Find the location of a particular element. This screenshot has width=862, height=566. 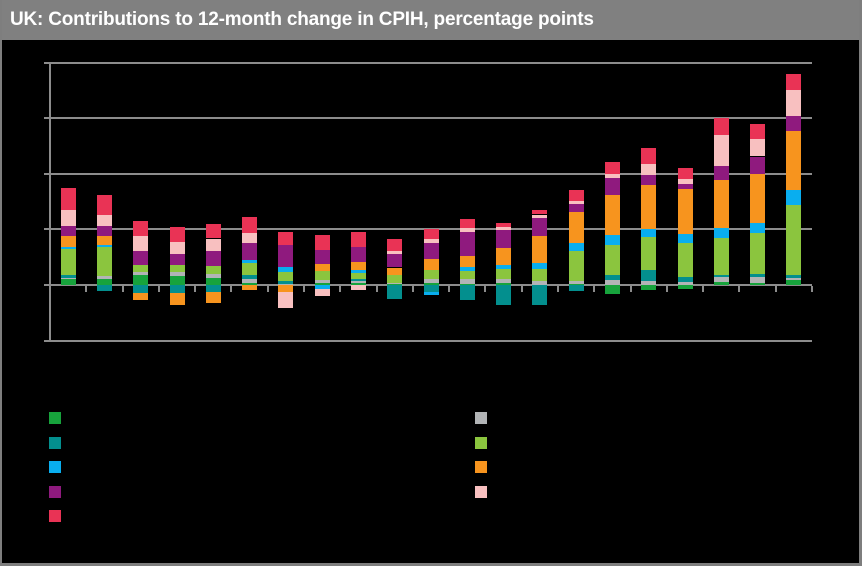

frame-left-border is located at coordinates (1, 283).